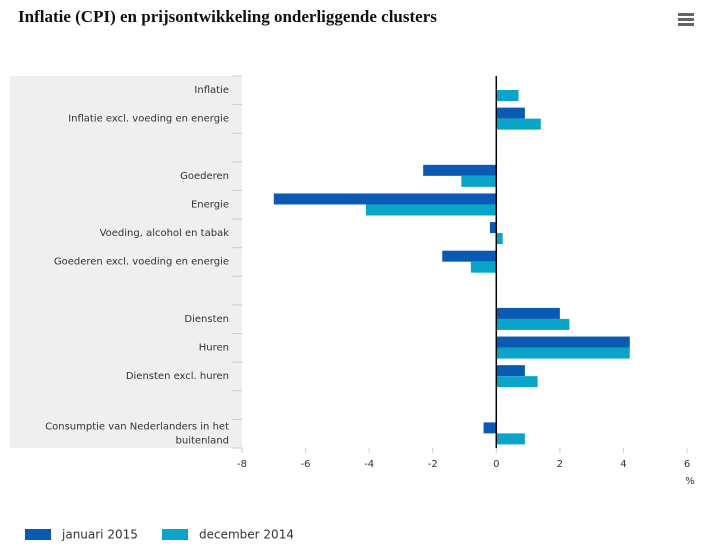 This screenshot has height=552, width=705. What do you see at coordinates (690, 481) in the screenshot?
I see `x-axis-label: %` at bounding box center [690, 481].